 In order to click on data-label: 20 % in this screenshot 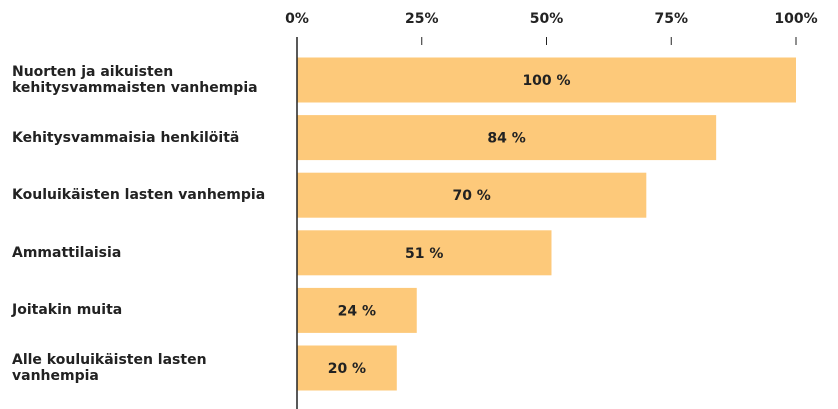, I will do `click(347, 369)`.